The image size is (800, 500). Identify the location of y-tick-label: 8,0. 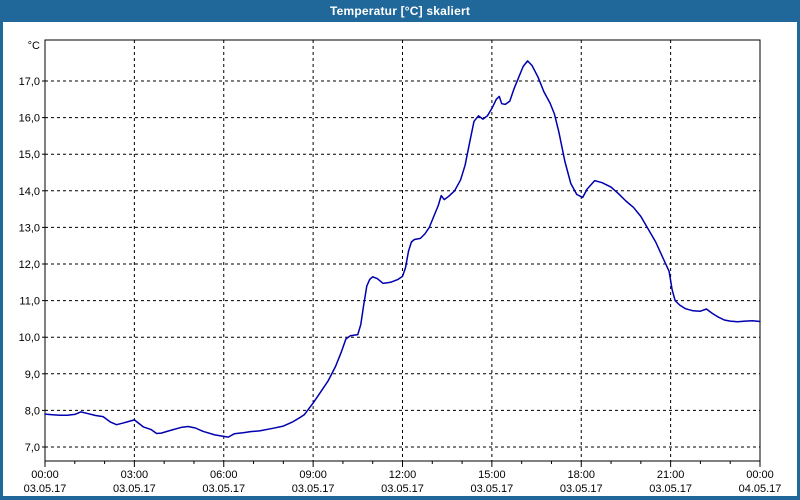
(32, 411).